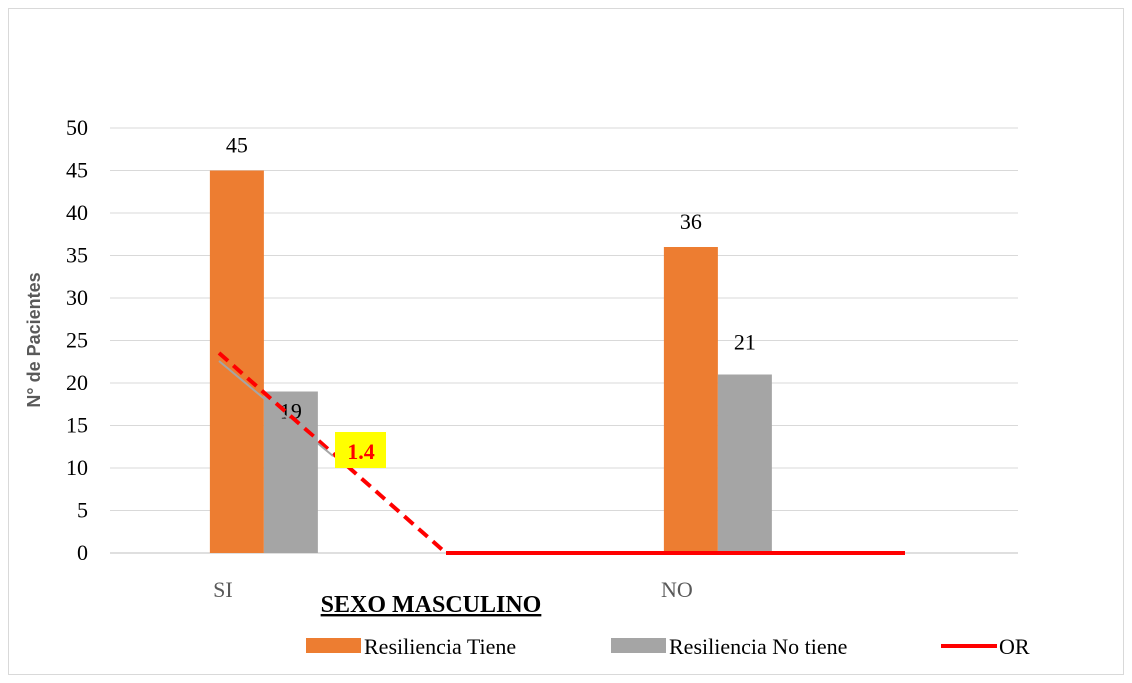 This screenshot has width=1132, height=683. Describe the element at coordinates (77, 170) in the screenshot. I see `y-tick-label: 45` at that location.